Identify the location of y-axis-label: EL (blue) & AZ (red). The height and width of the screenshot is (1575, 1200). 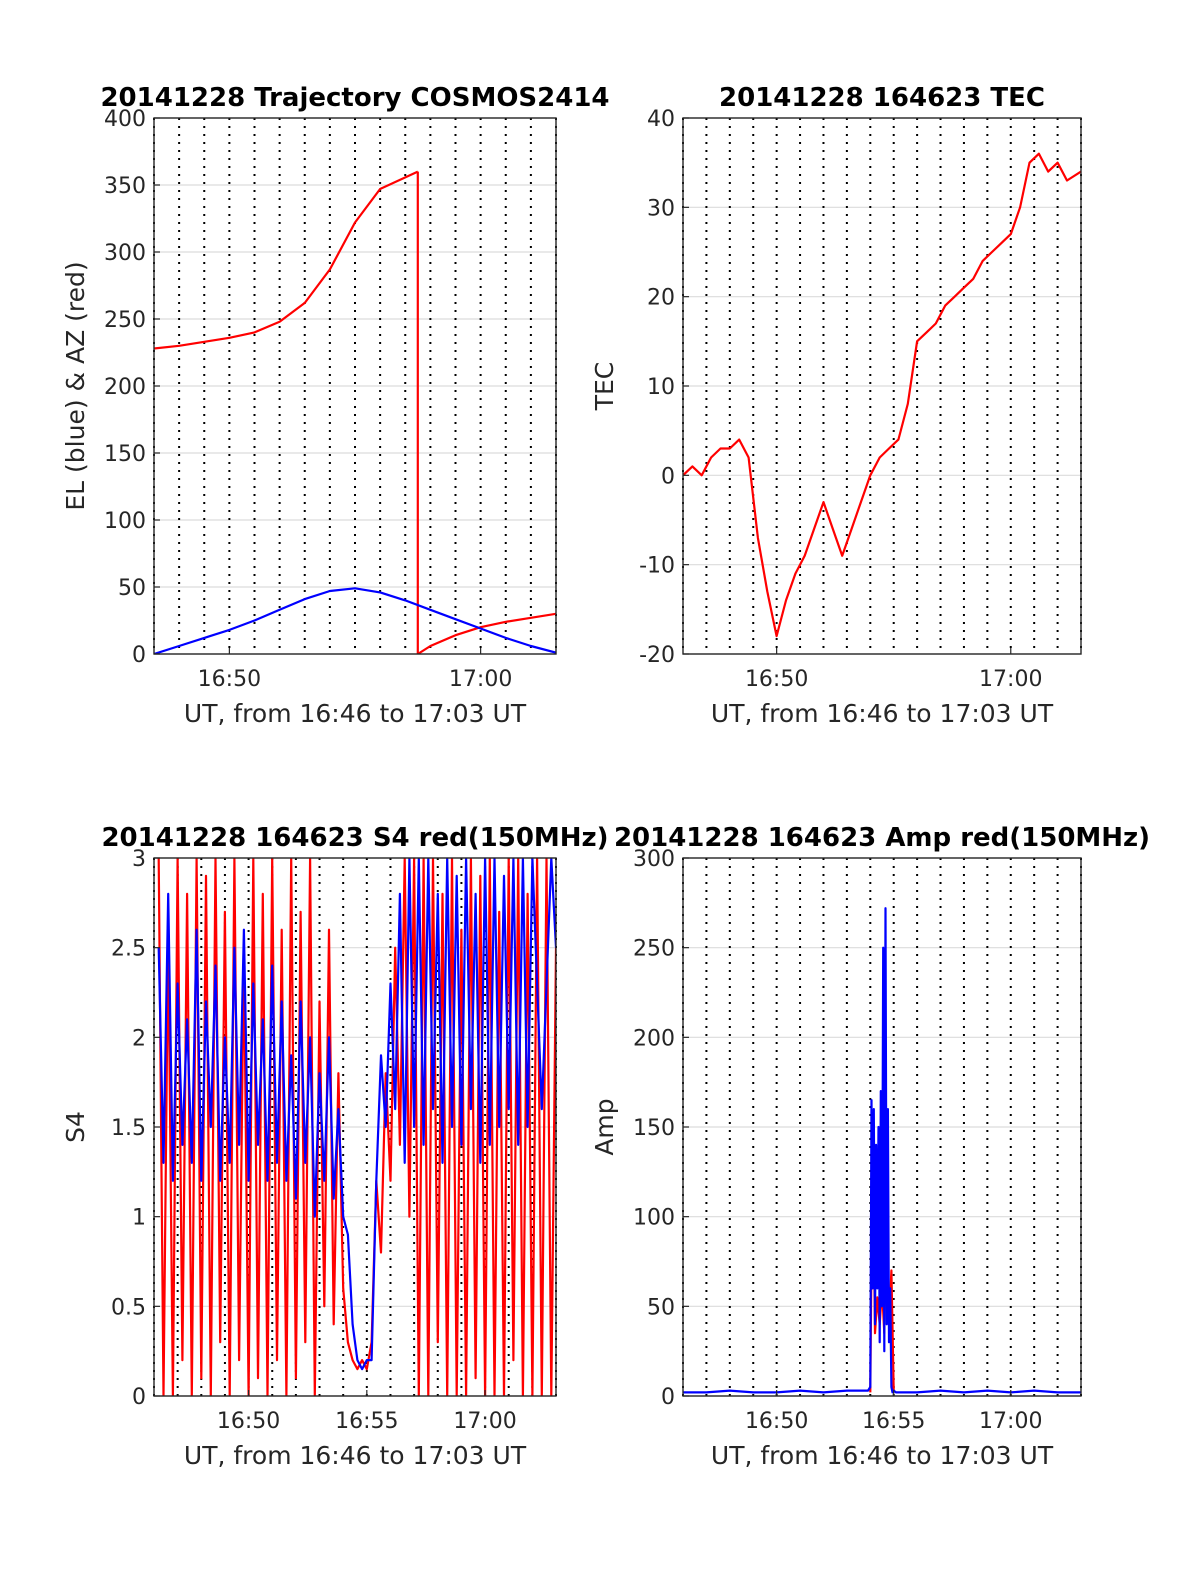
(75, 385).